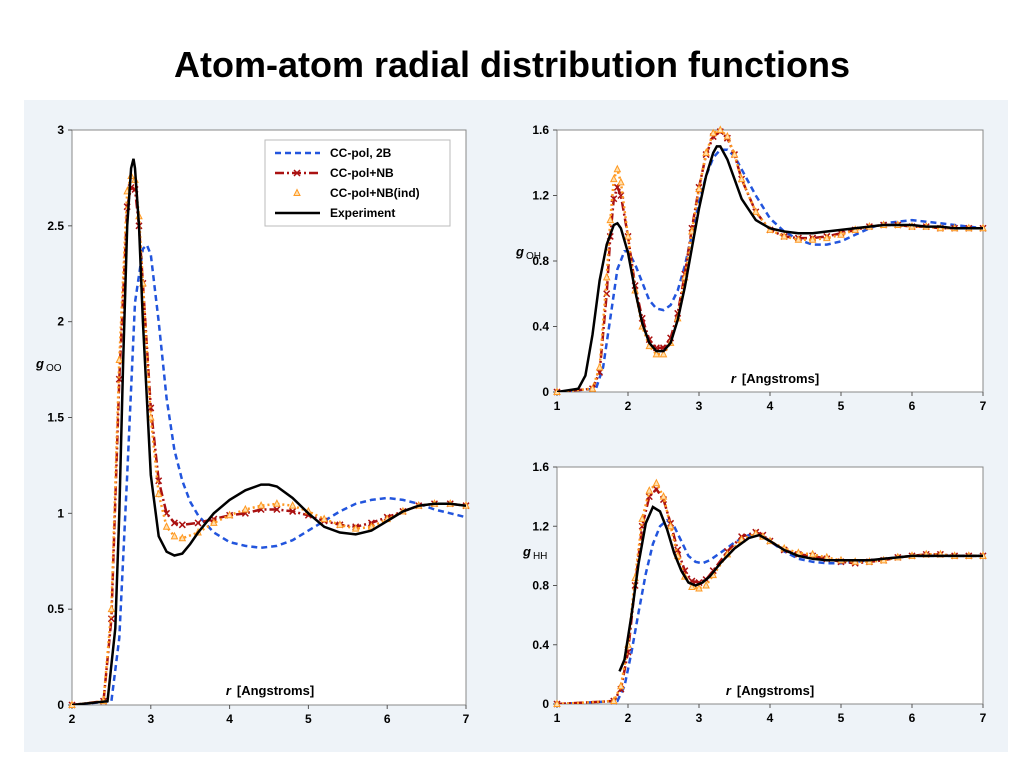  I want to click on legend-label-0: CC-pol, 2B, so click(361, 153).